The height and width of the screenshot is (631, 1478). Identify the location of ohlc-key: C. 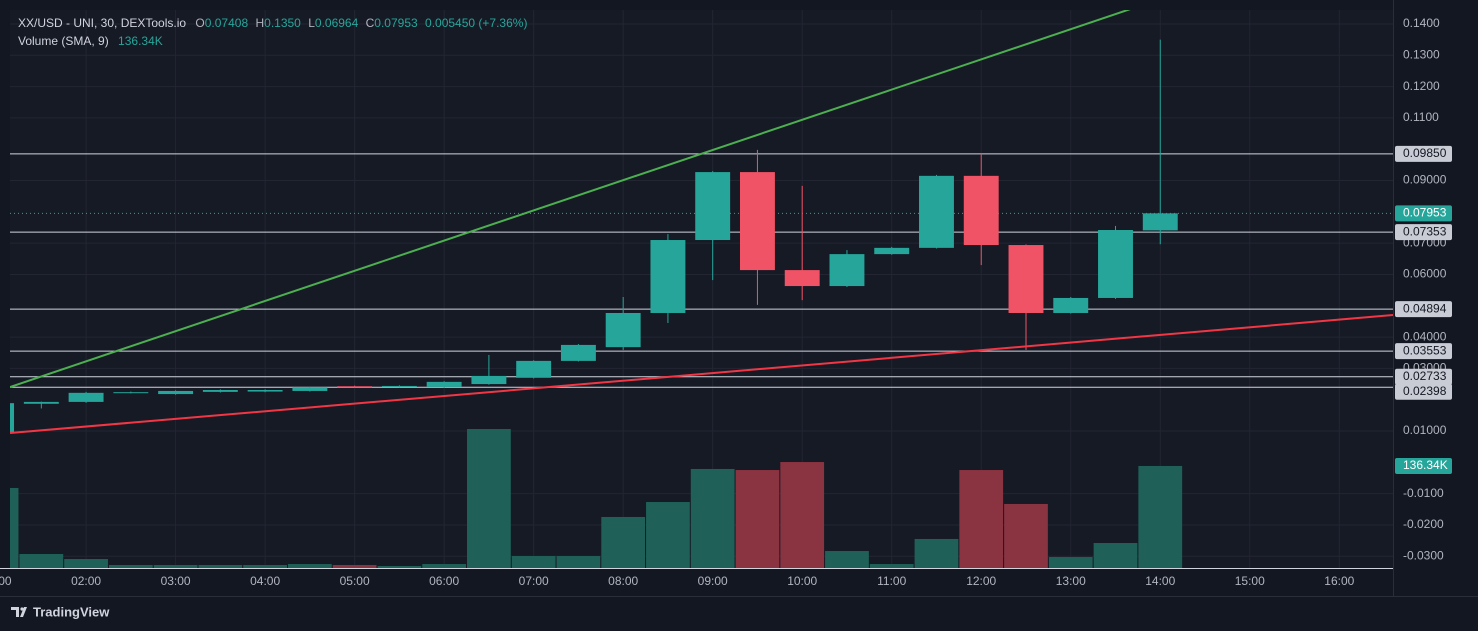
(370, 23).